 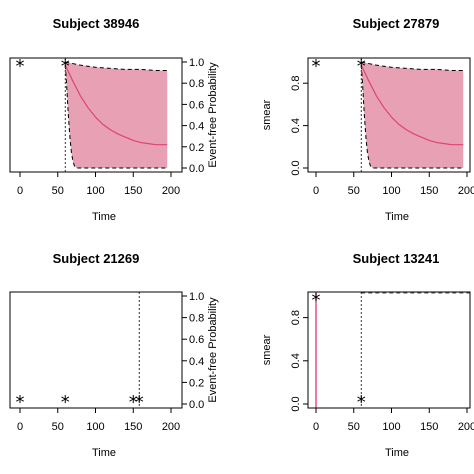 What do you see at coordinates (396, 258) in the screenshot?
I see `chart-title: Subject 13241` at bounding box center [396, 258].